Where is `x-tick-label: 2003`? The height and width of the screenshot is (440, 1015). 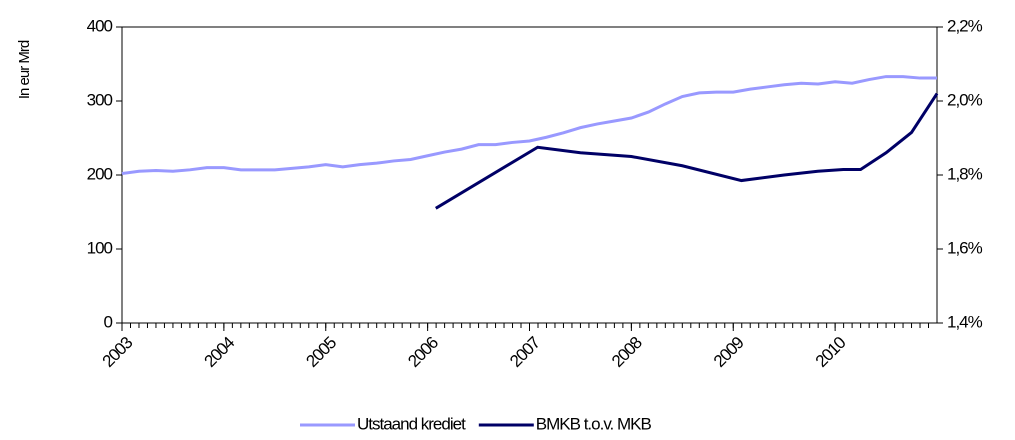 x-tick-label: 2003 is located at coordinates (118, 352).